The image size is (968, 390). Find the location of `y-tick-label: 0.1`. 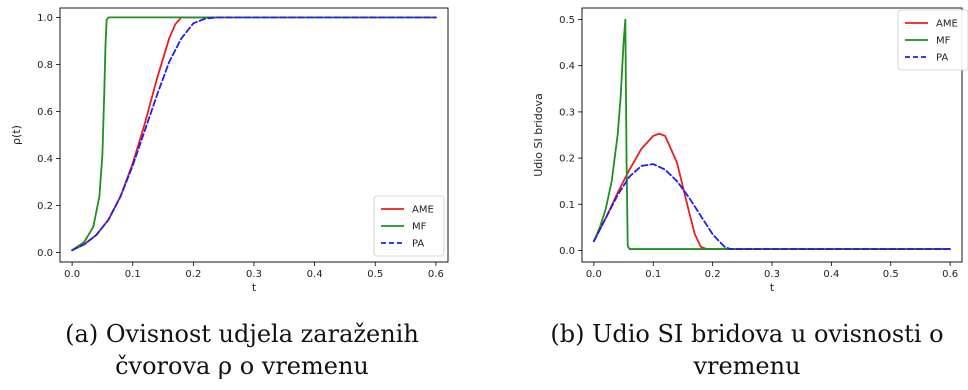

y-tick-label: 0.1 is located at coordinates (567, 205).